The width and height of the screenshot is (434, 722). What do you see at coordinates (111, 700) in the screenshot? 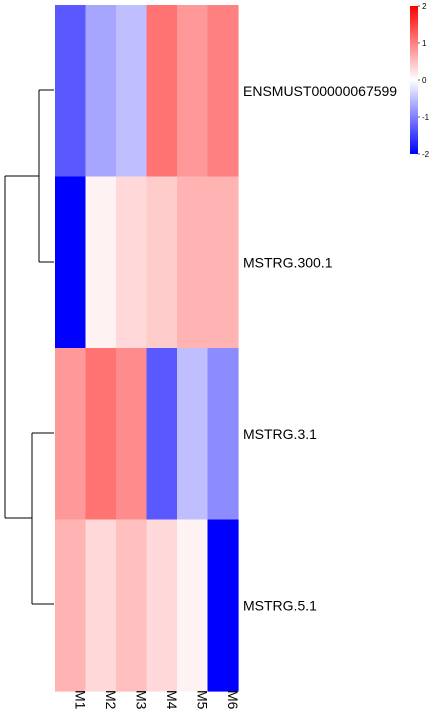
I see `column-label: M2` at bounding box center [111, 700].